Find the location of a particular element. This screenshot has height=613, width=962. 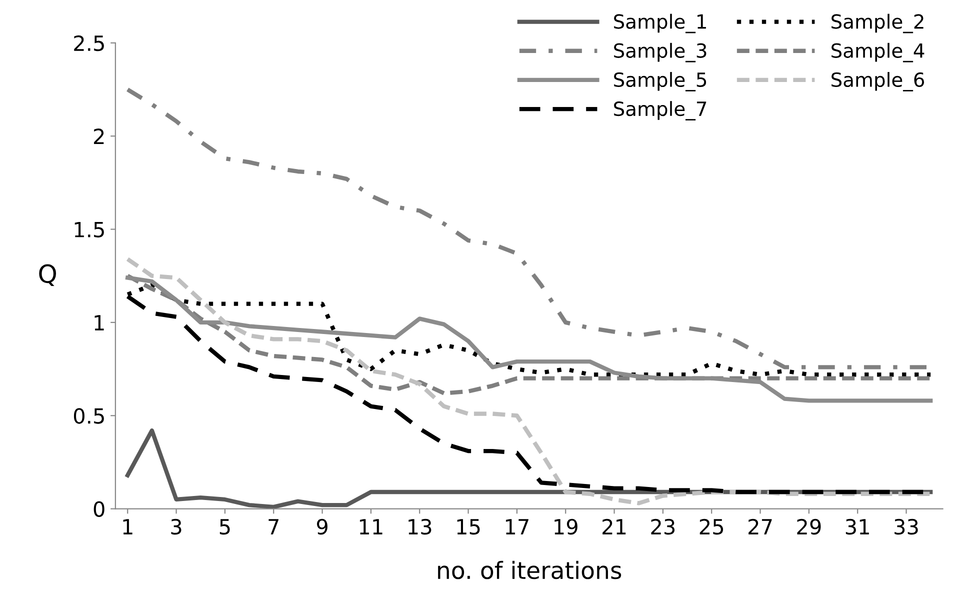

y-tick-label: 2 is located at coordinates (99, 136).